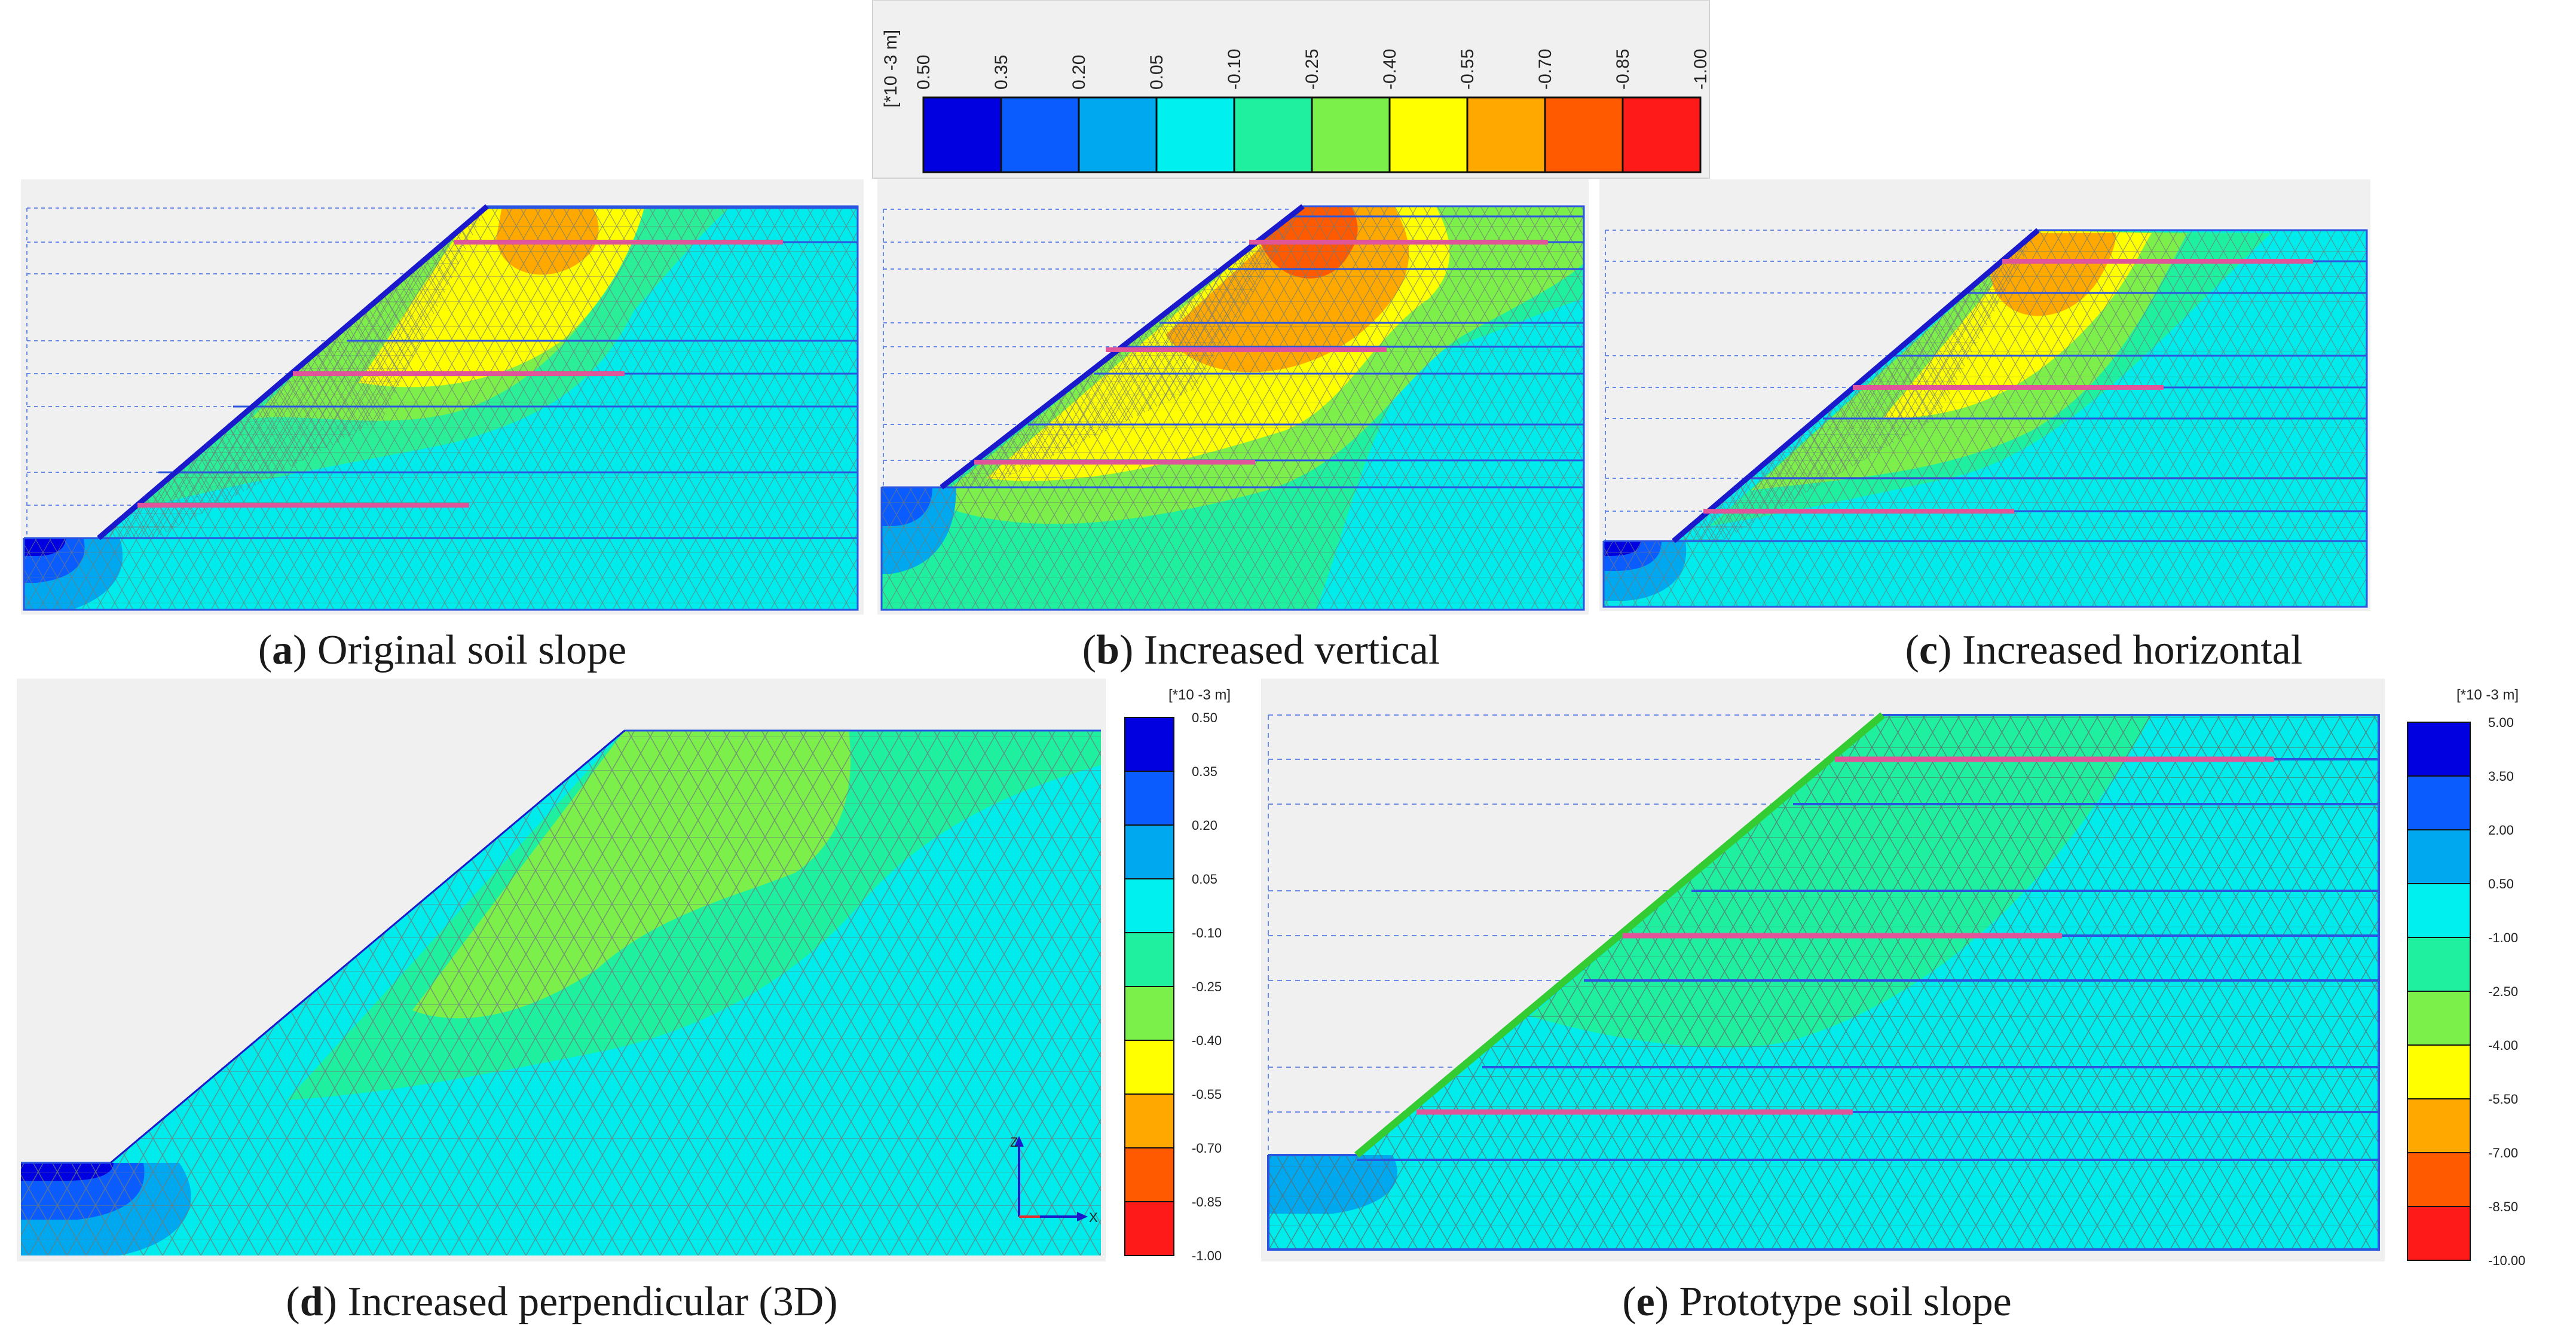 This screenshot has width=2576, height=1338. What do you see at coordinates (1207, 932) in the screenshot?
I see `colorbar-tick-label: -0.10` at bounding box center [1207, 932].